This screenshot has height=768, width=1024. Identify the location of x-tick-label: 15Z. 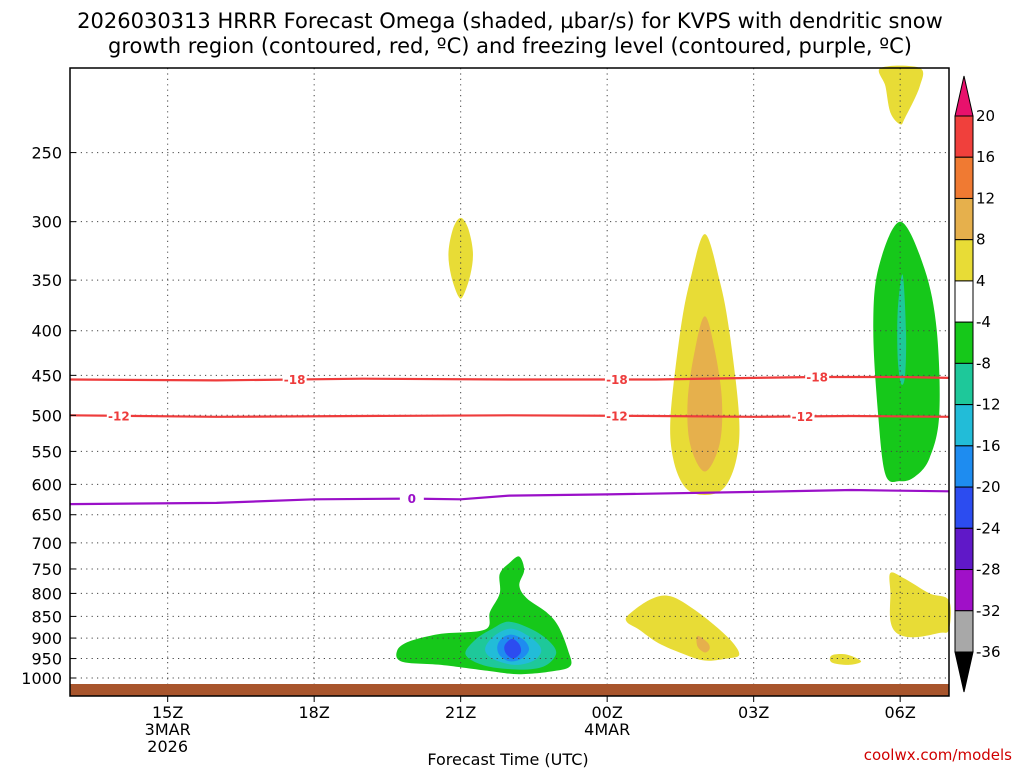
(167, 712).